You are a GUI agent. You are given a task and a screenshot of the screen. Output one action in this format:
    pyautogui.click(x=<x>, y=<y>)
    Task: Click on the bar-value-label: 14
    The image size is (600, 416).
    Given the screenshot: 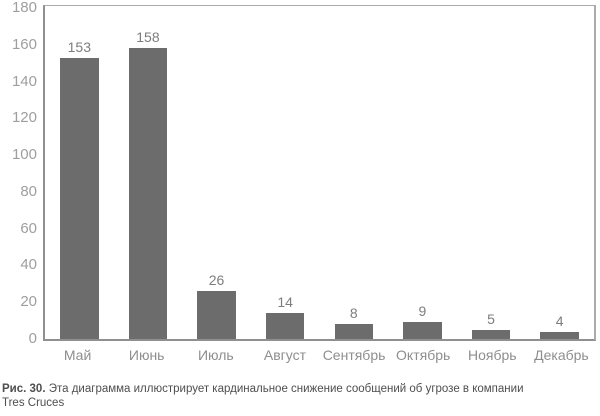 What is the action you would take?
    pyautogui.click(x=285, y=302)
    